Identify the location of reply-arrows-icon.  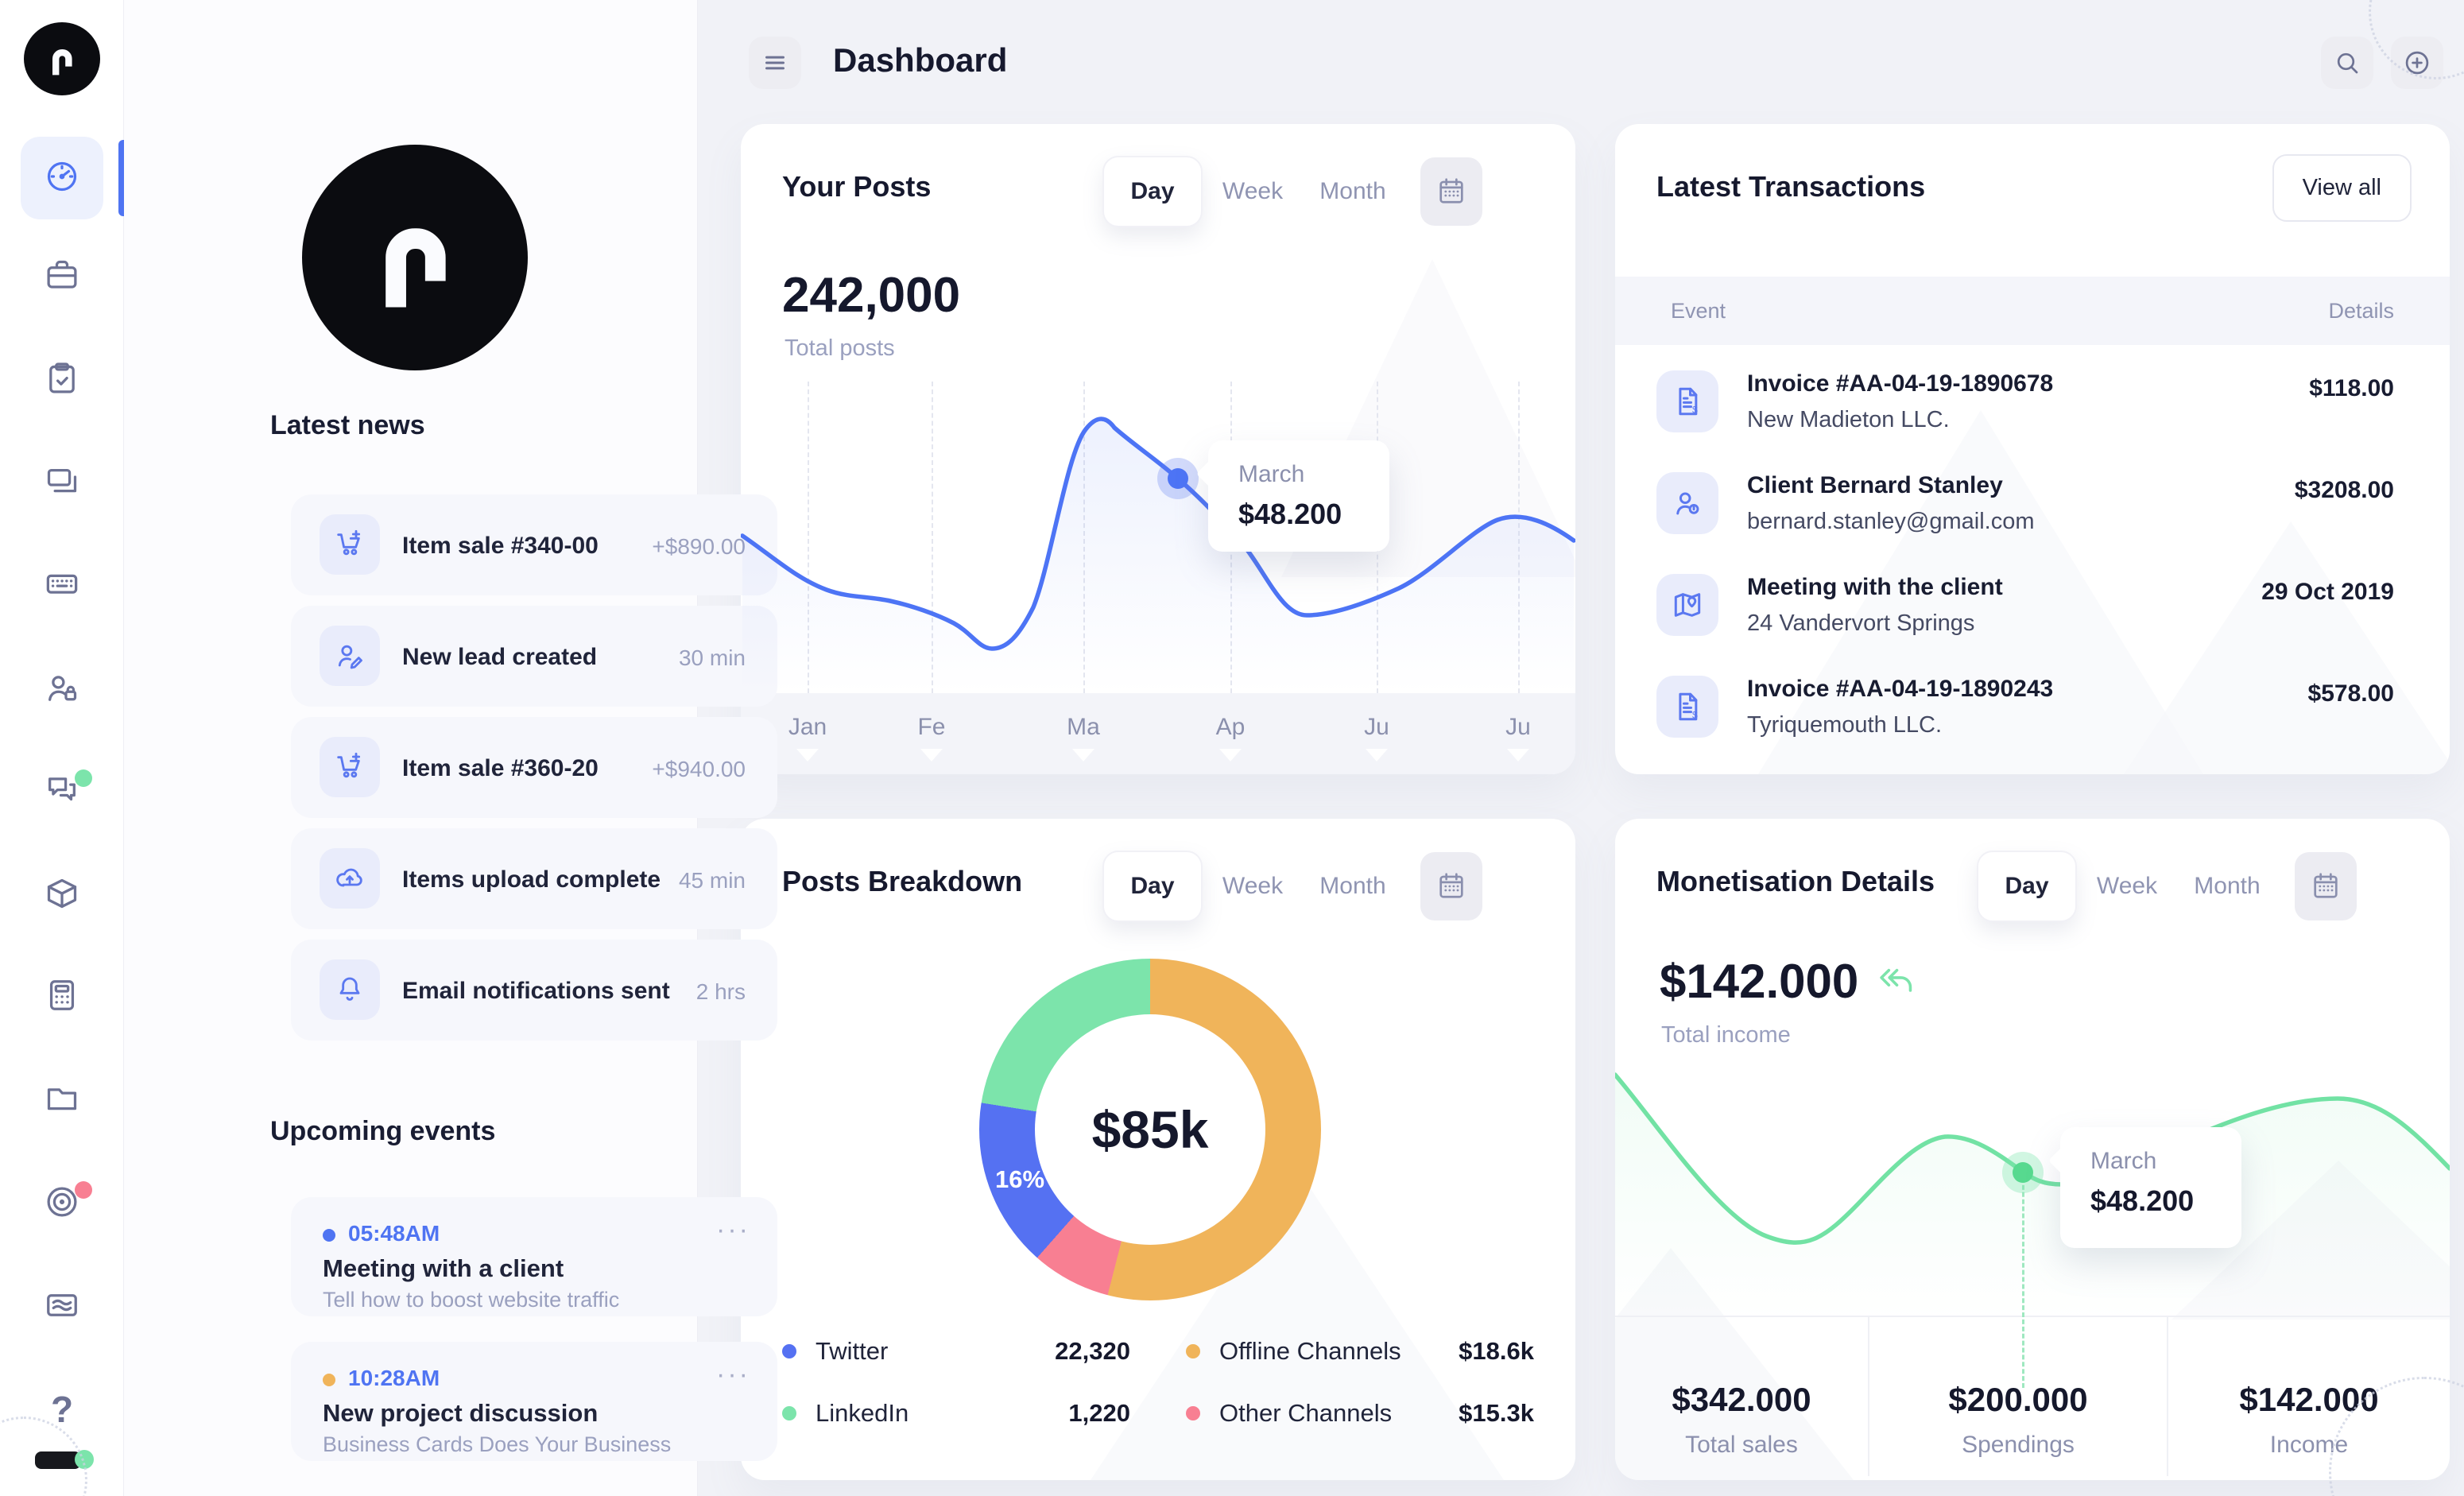
(1896, 980).